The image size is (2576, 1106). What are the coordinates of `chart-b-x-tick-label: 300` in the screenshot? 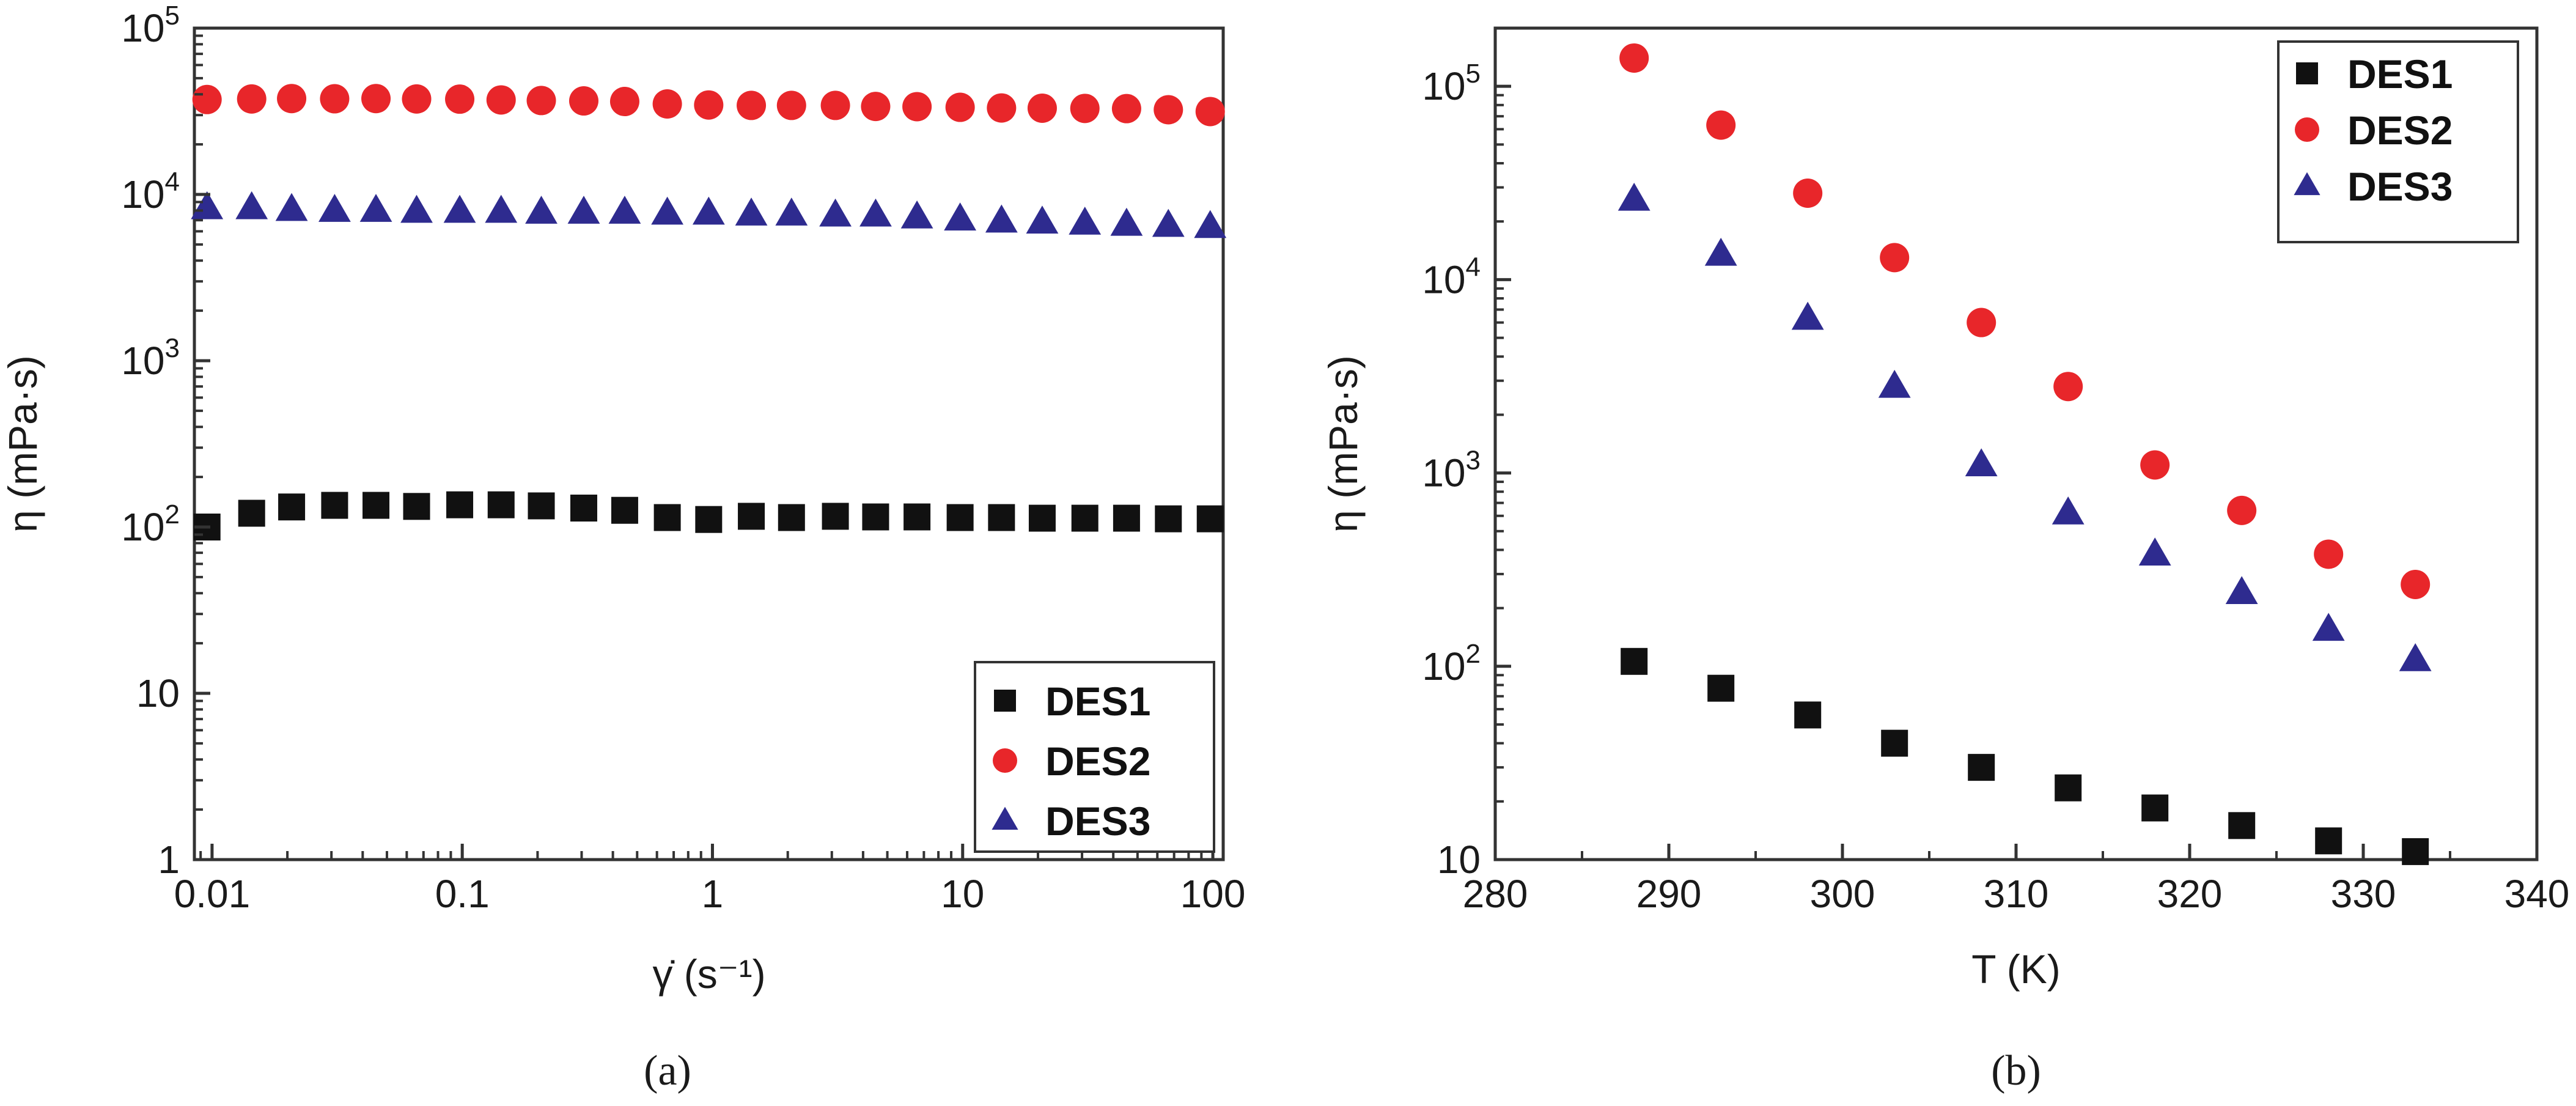 It's located at (1842, 894).